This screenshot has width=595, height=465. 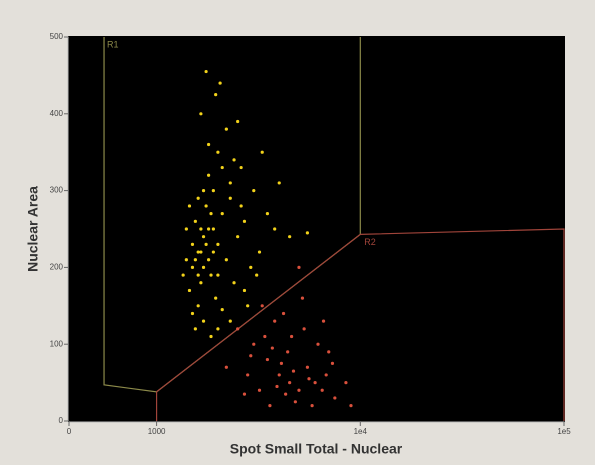 I want to click on y-tick-label: 0, so click(x=61, y=420).